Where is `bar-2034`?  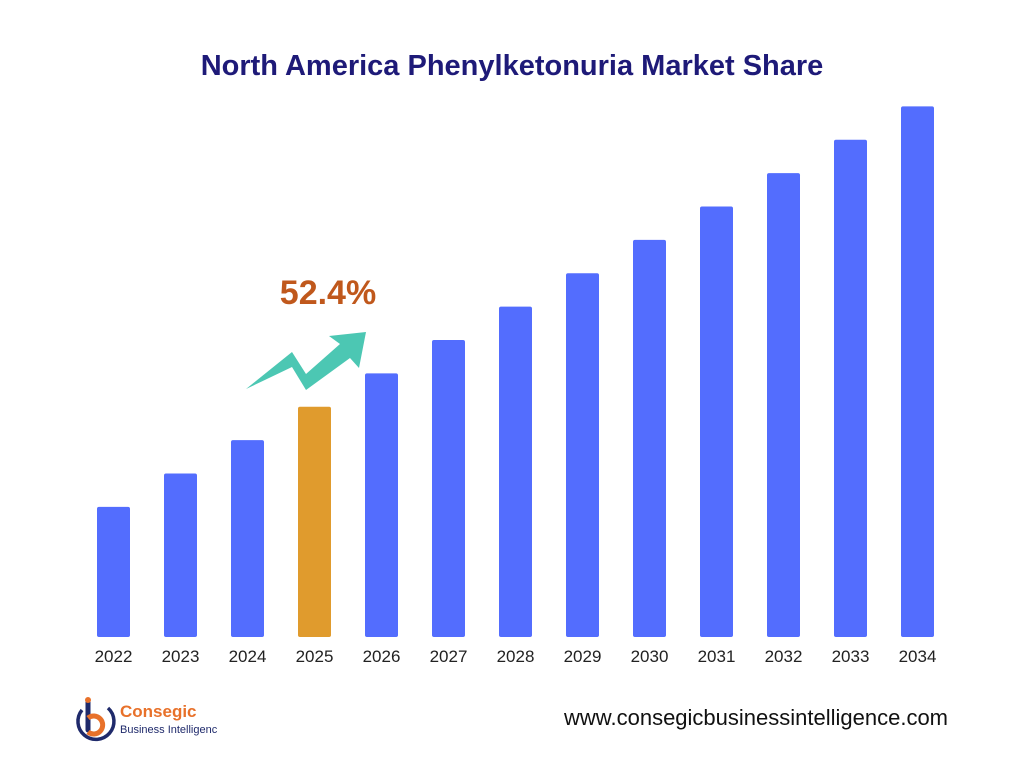
bar-2034 is located at coordinates (917, 371).